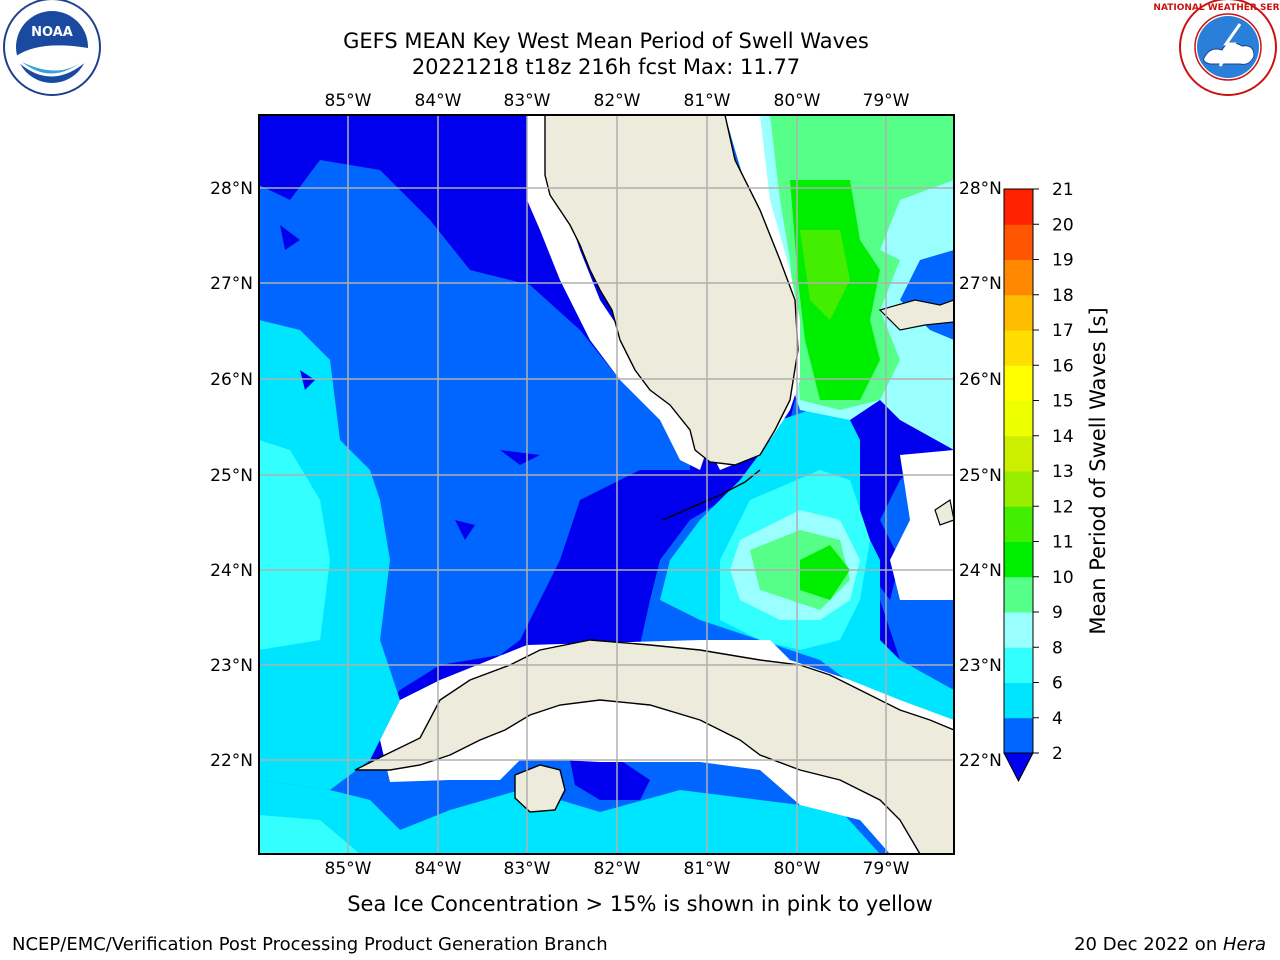  What do you see at coordinates (52, 32) in the screenshot?
I see `noaa-logo-text: NOAA` at bounding box center [52, 32].